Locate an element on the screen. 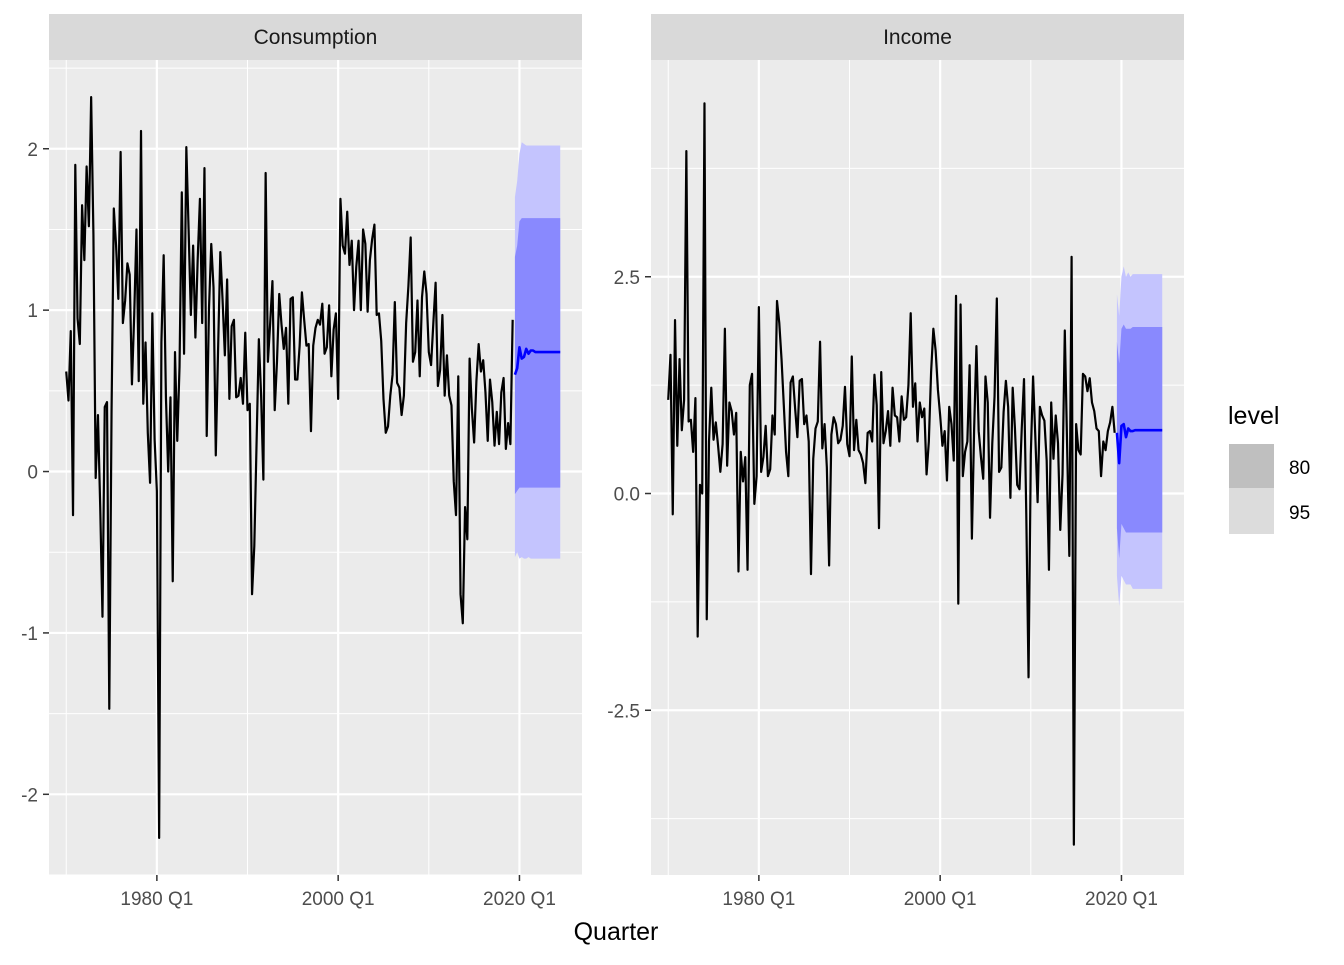  consumption-y-ticks: -2 -1 0 1 2 is located at coordinates (35, 473).